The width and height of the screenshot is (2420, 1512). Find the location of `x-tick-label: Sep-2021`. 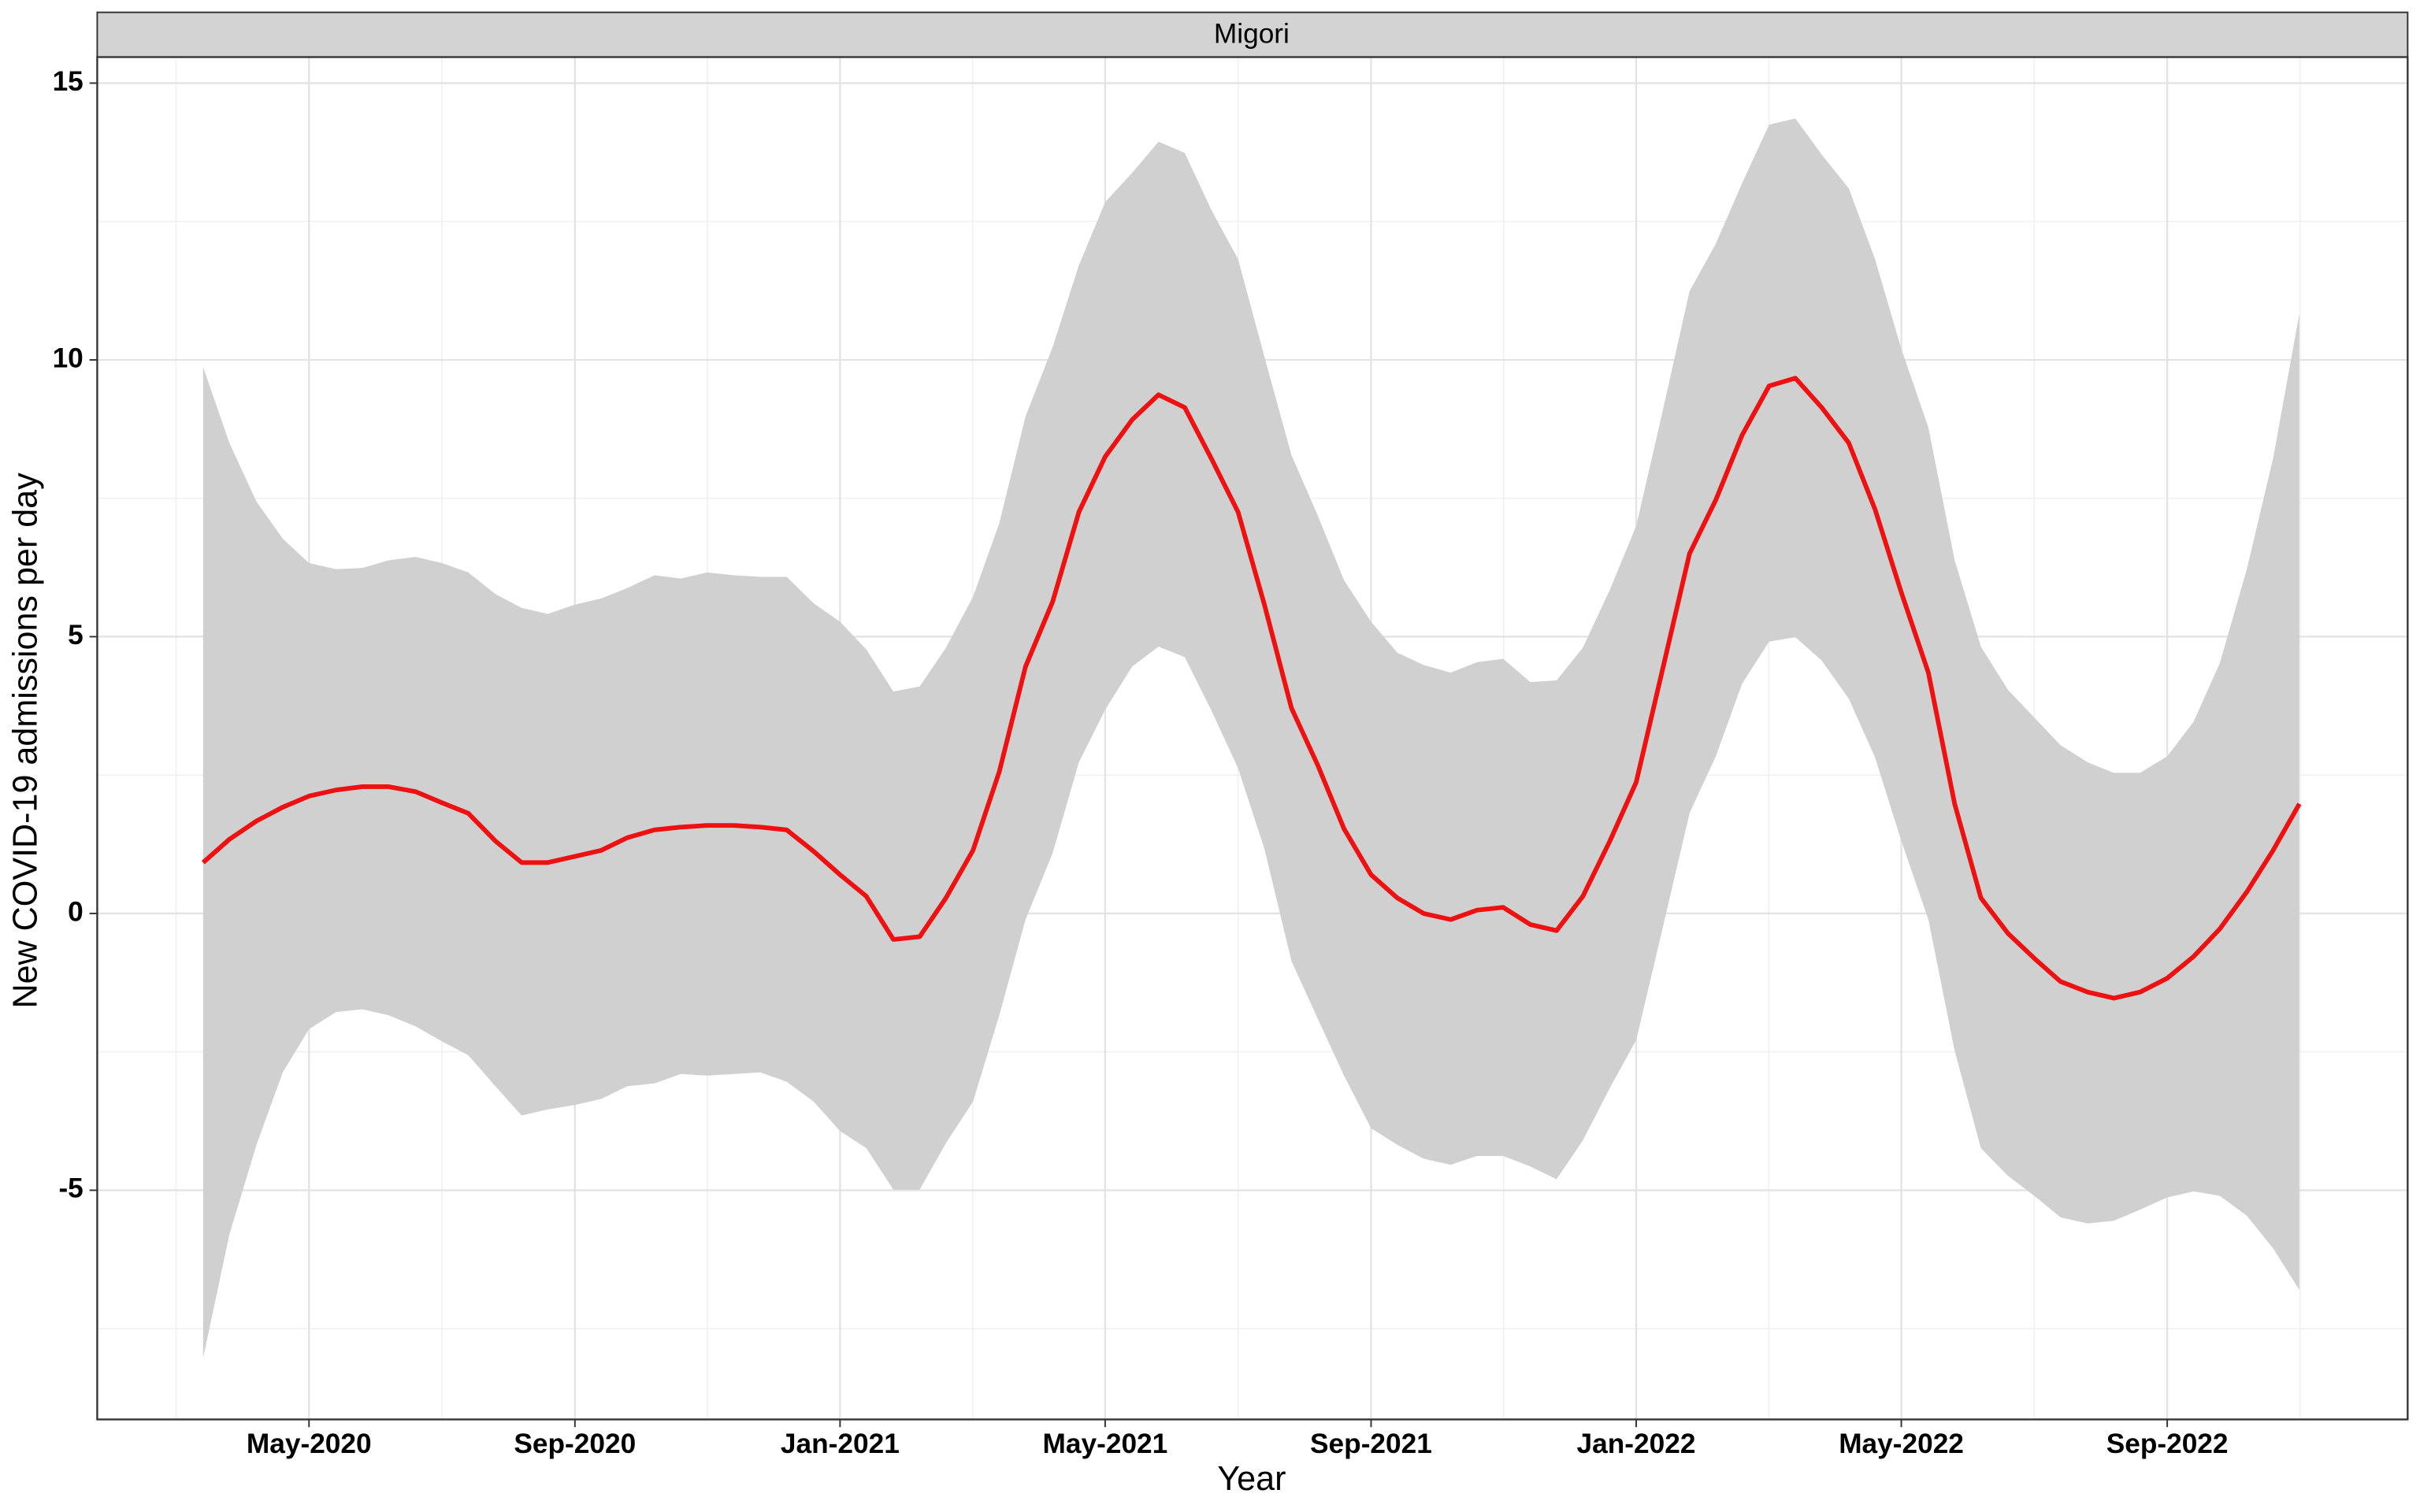

x-tick-label: Sep-2021 is located at coordinates (1371, 1444).